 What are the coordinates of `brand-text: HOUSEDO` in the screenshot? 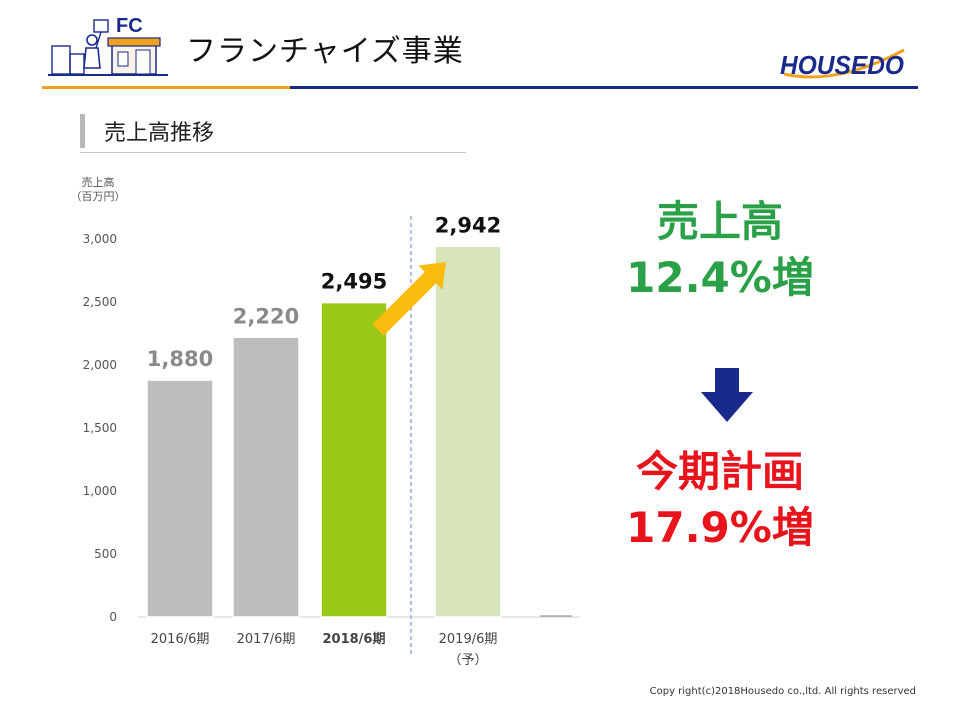 It's located at (842, 65).